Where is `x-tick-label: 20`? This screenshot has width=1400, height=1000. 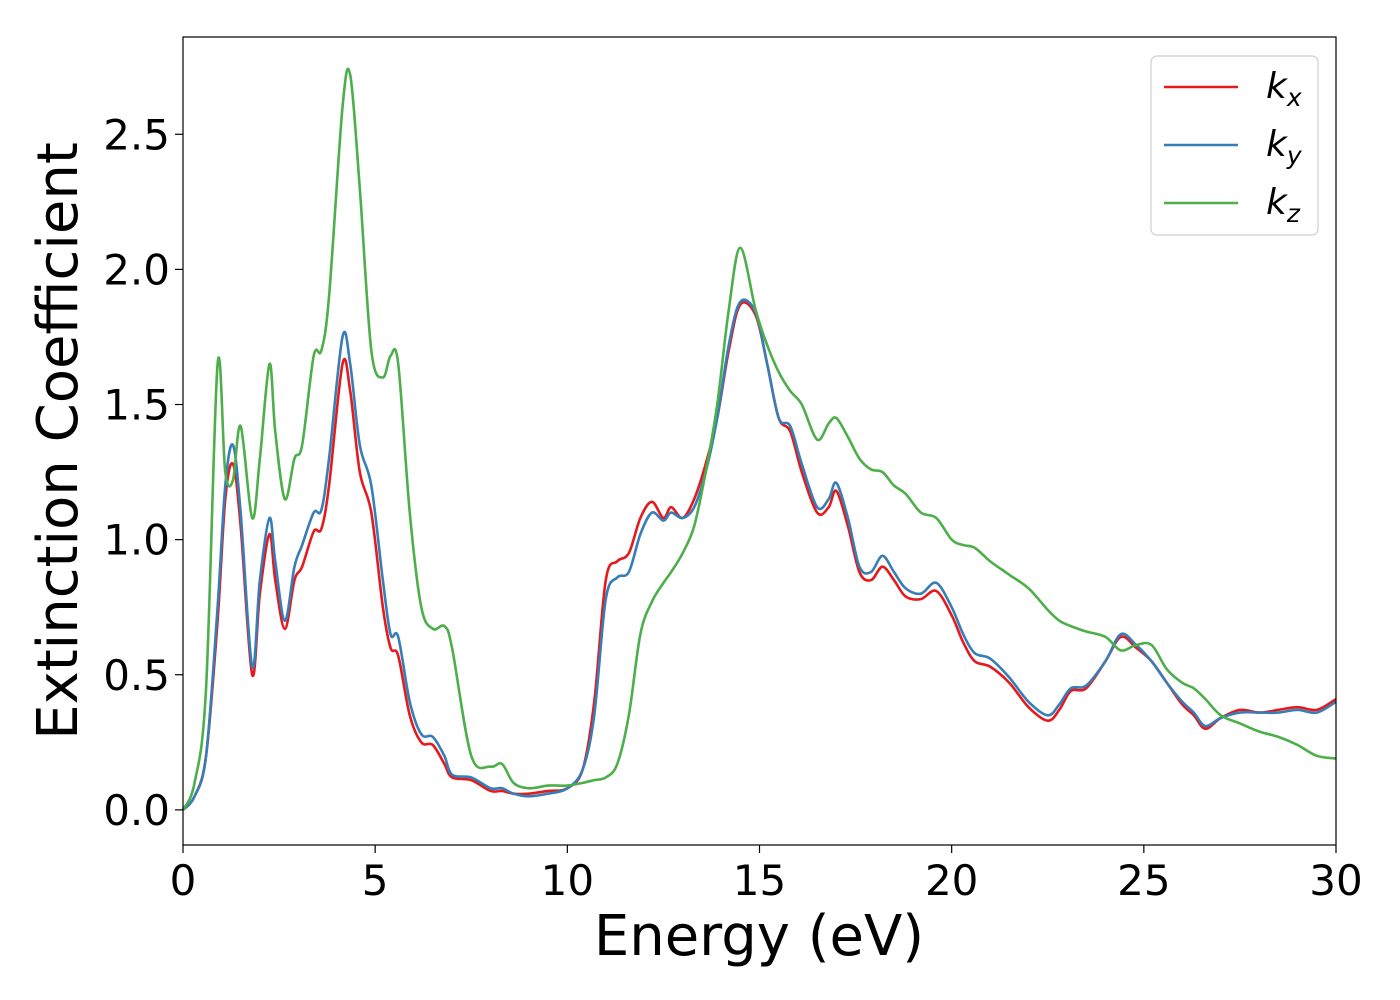 x-tick-label: 20 is located at coordinates (951, 880).